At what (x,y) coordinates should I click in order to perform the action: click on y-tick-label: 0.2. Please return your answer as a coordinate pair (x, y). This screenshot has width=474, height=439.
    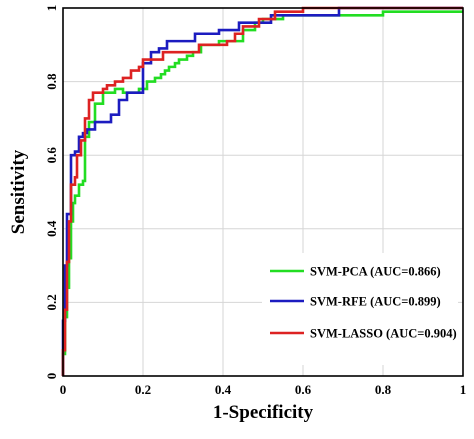
    Looking at the image, I should click on (51, 302).